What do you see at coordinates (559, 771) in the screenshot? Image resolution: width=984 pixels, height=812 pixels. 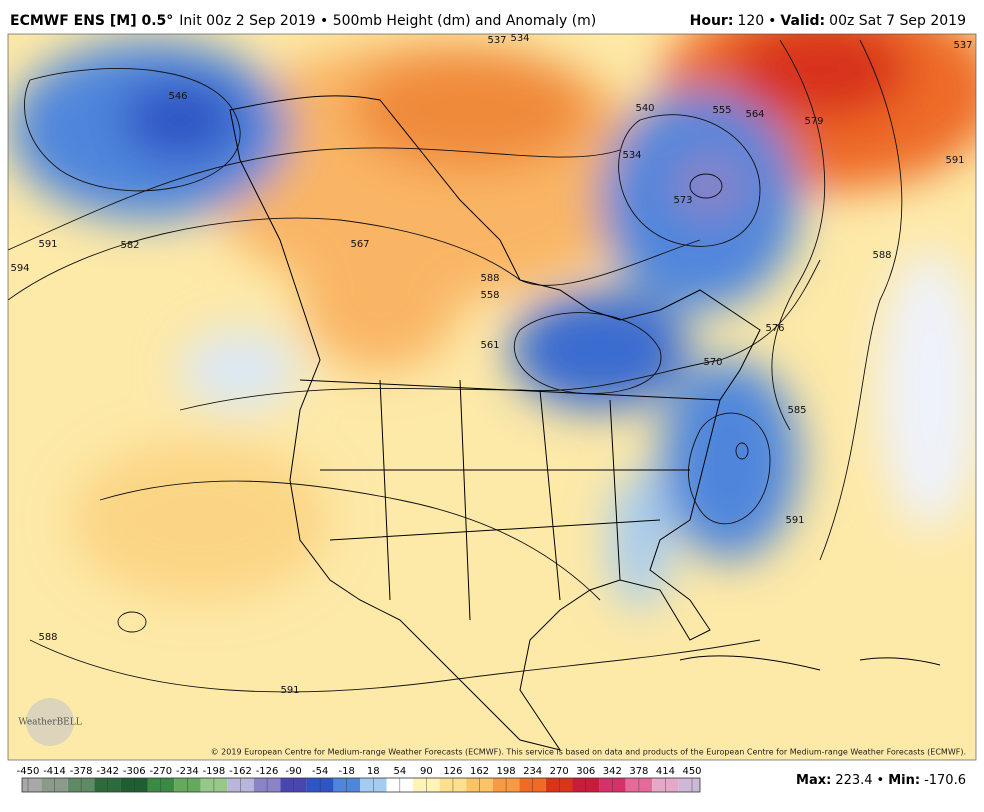 I see `colorbar-tick-label: 270` at bounding box center [559, 771].